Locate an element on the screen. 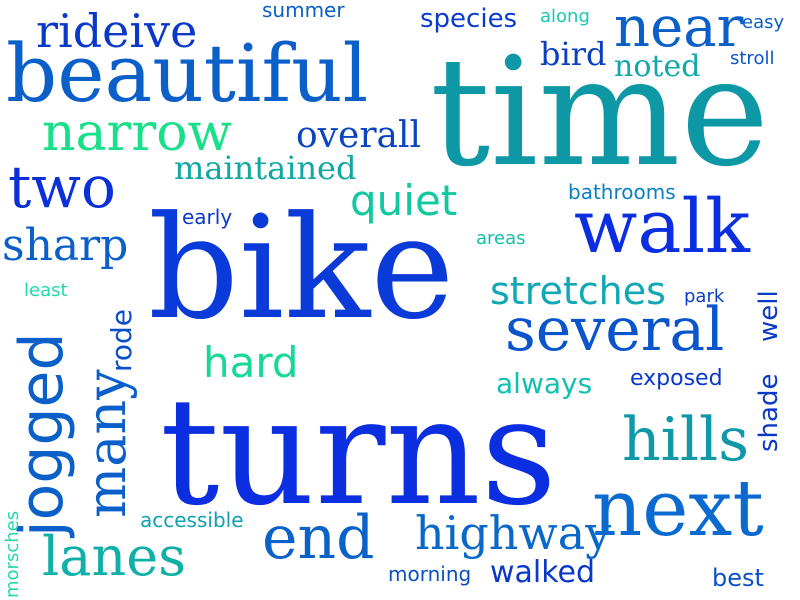 This screenshot has width=800, height=600. word-two: two is located at coordinates (62, 187).